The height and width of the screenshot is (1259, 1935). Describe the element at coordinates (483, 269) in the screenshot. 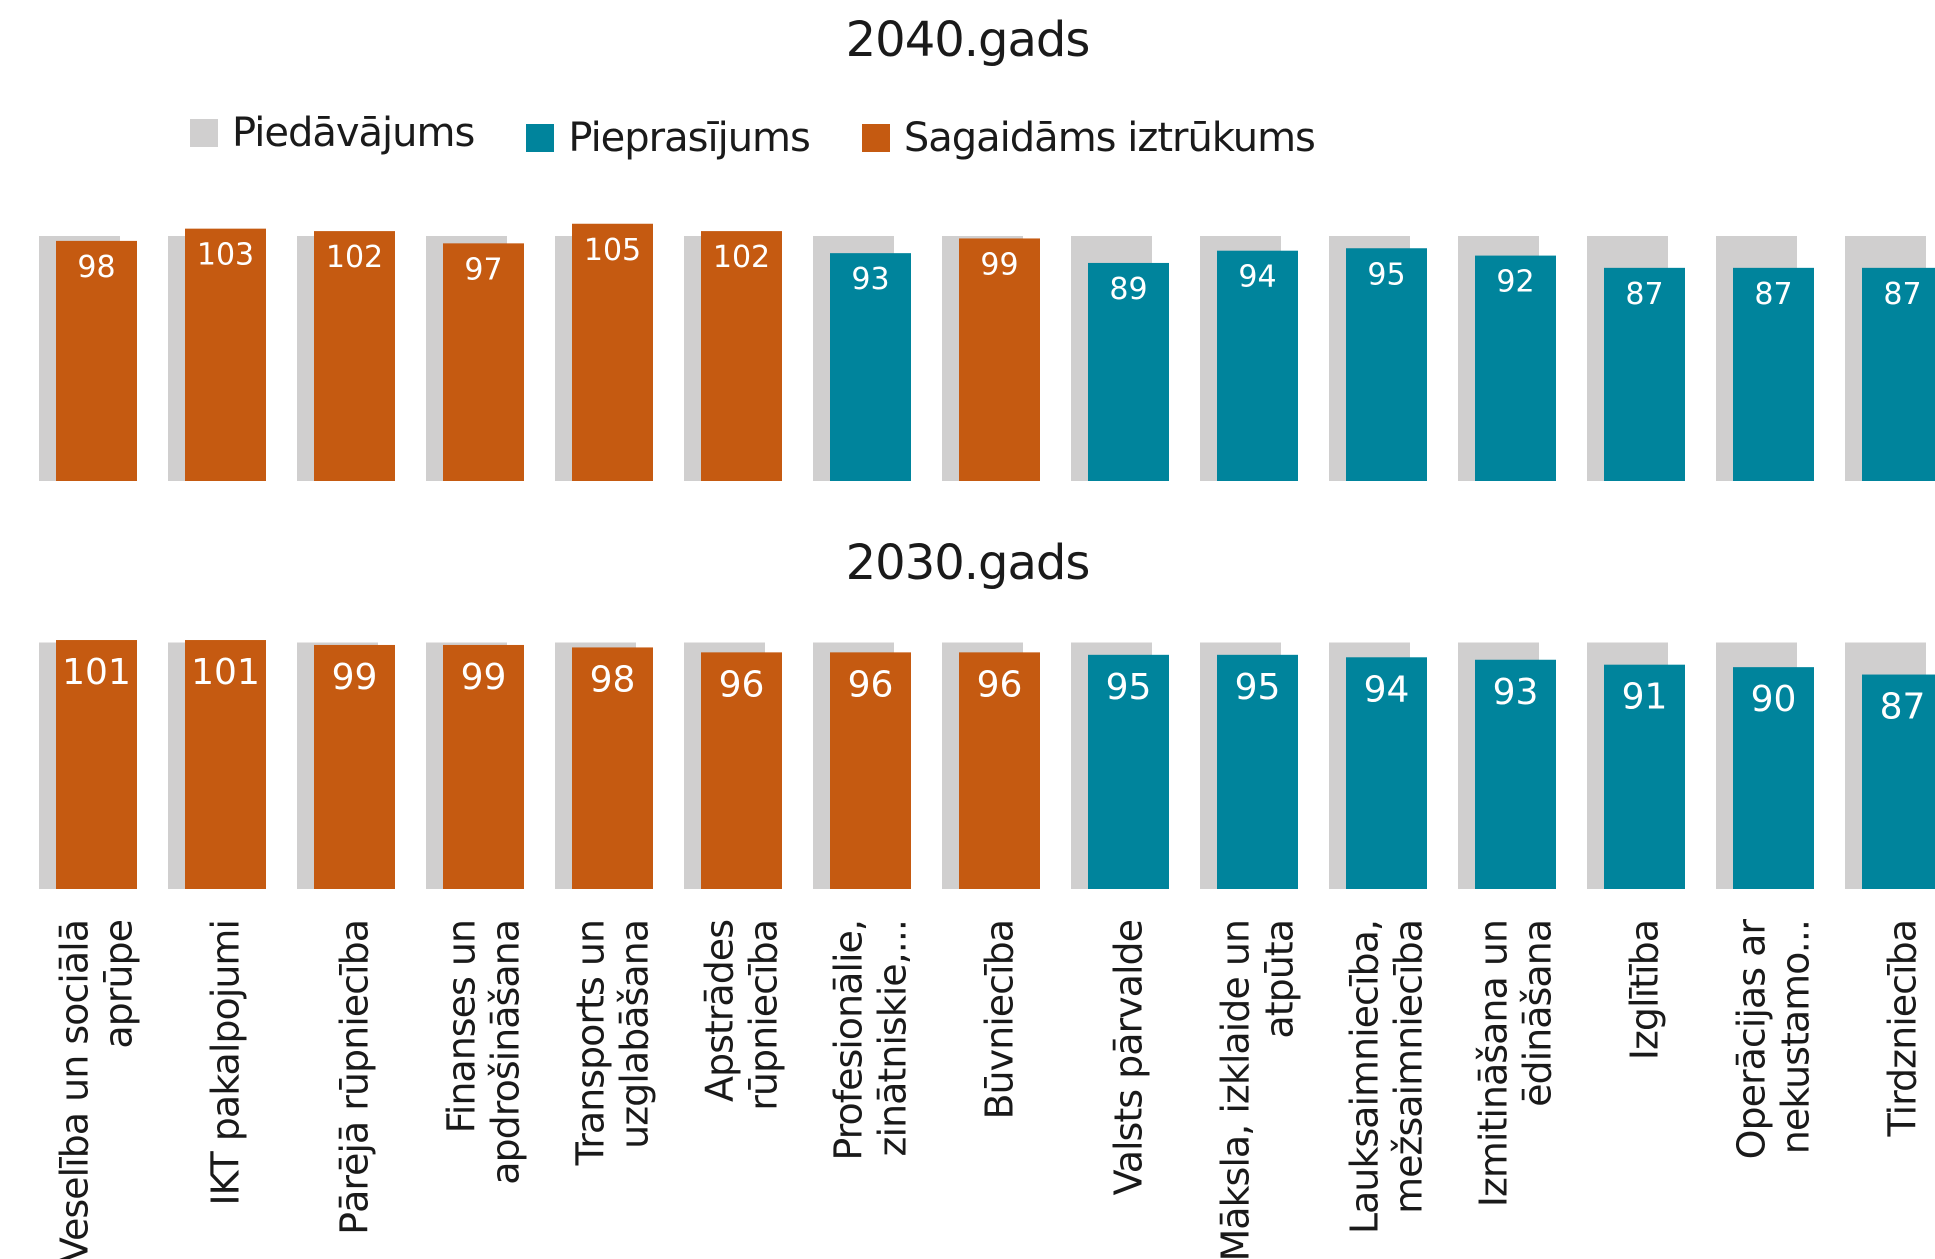

I see `data-label: 97` at that location.